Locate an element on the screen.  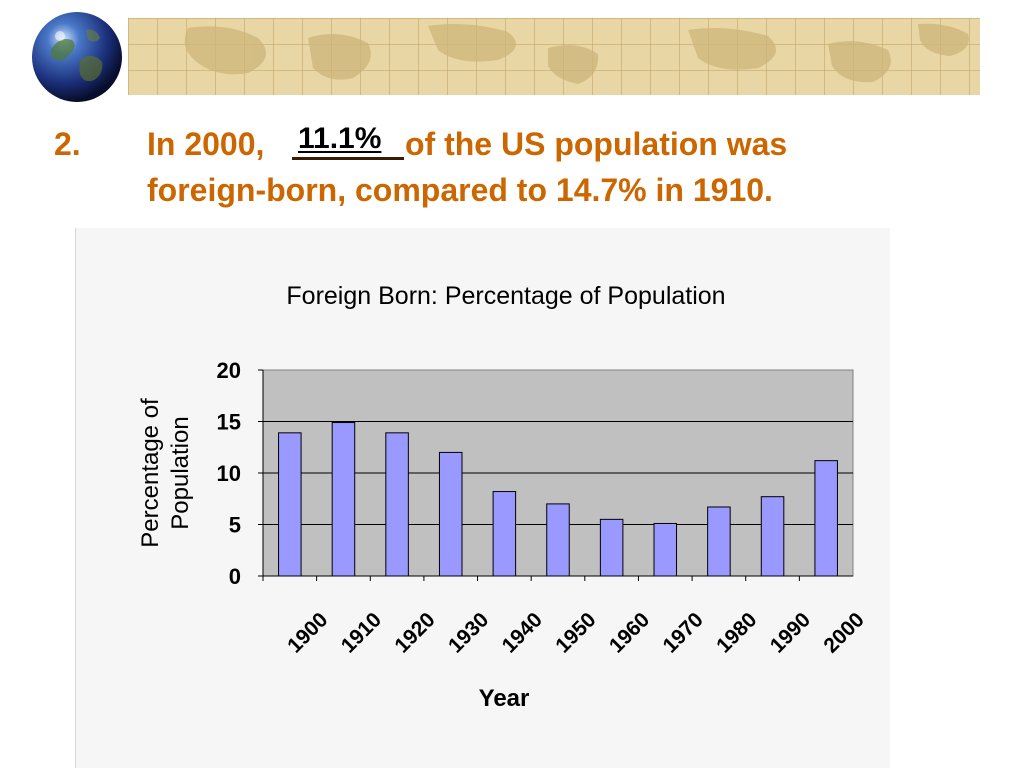
world-map-band is located at coordinates (554, 56).